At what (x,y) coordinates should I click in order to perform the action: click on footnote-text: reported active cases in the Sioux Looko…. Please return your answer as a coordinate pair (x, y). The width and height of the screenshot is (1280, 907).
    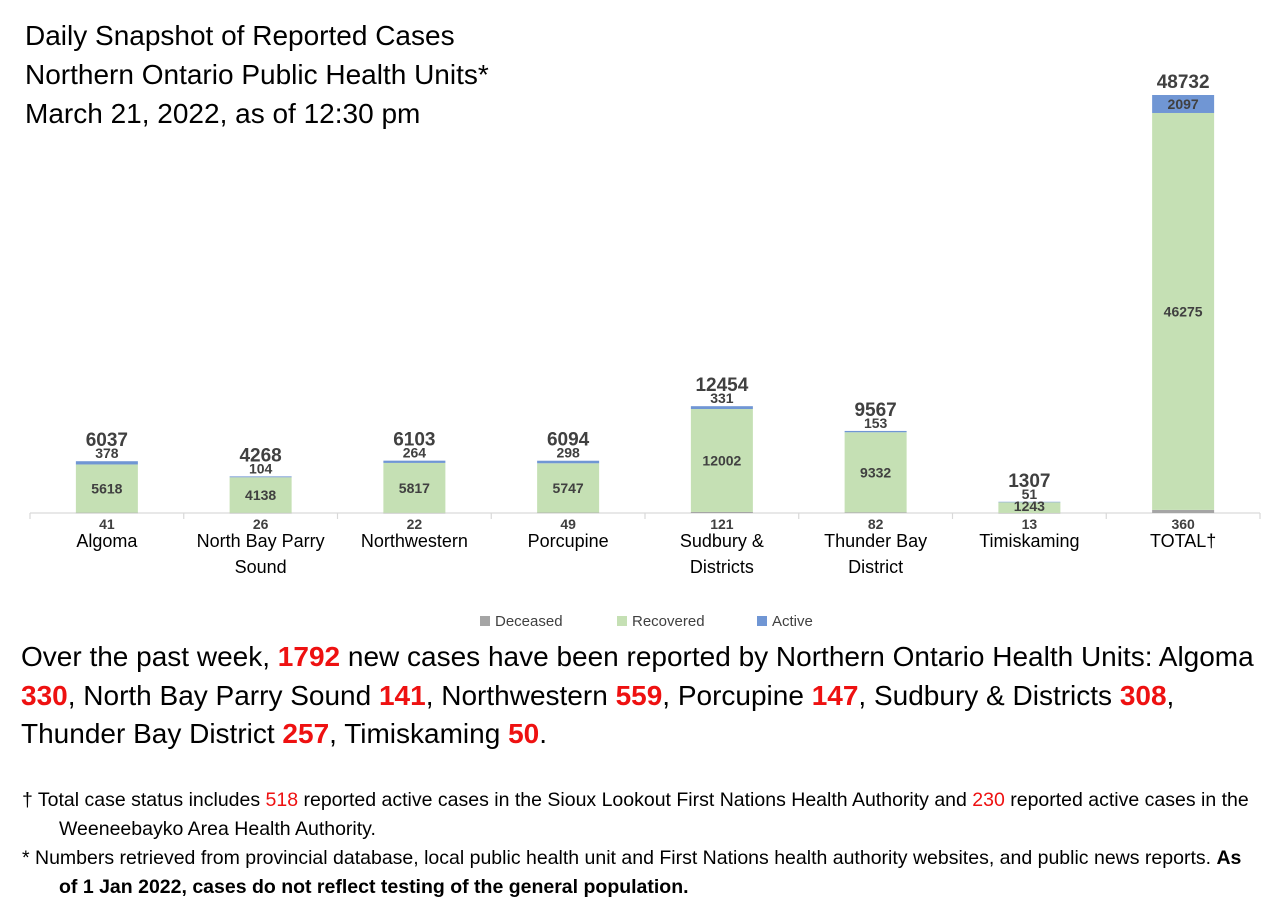
    Looking at the image, I should click on (635, 800).